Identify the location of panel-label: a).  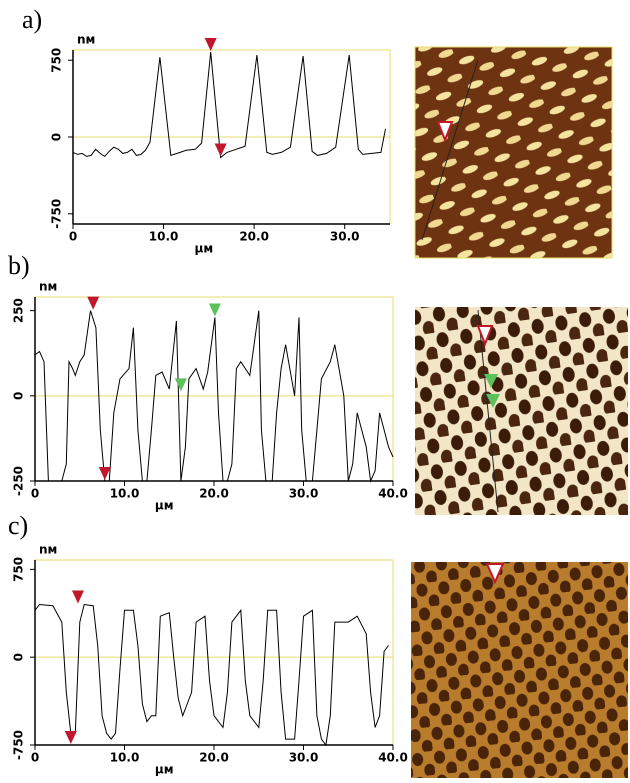
(32, 19).